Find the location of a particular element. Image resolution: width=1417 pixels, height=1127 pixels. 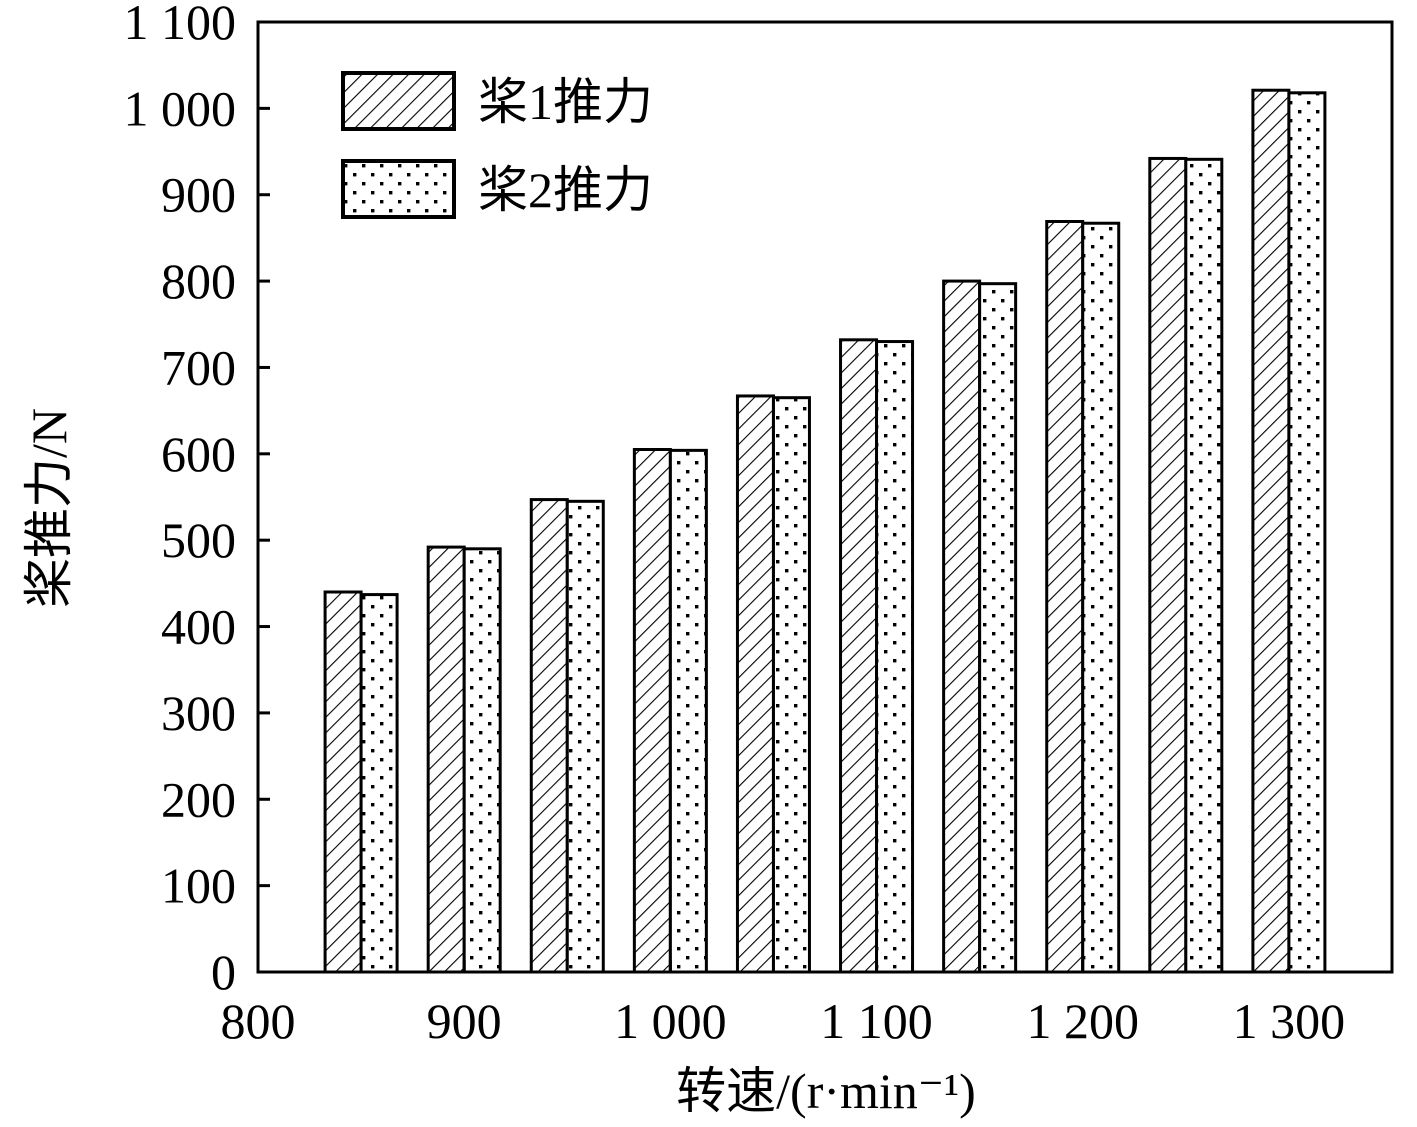

y-tick-label: 1 100 is located at coordinates (180, 25).